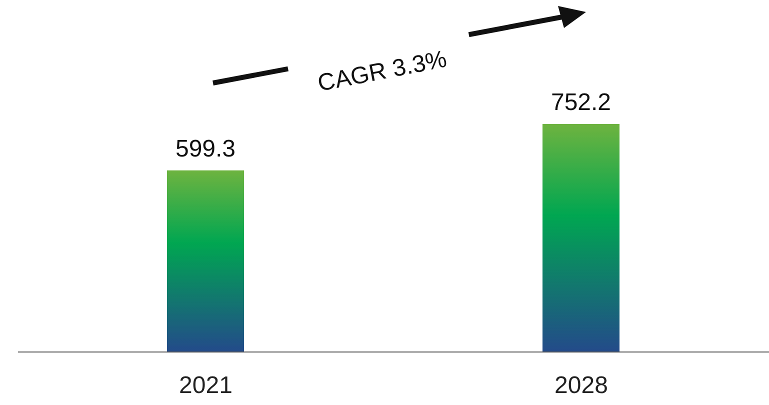 The image size is (769, 405). Describe the element at coordinates (383, 72) in the screenshot. I see `text: CAGR 3.3%` at that location.